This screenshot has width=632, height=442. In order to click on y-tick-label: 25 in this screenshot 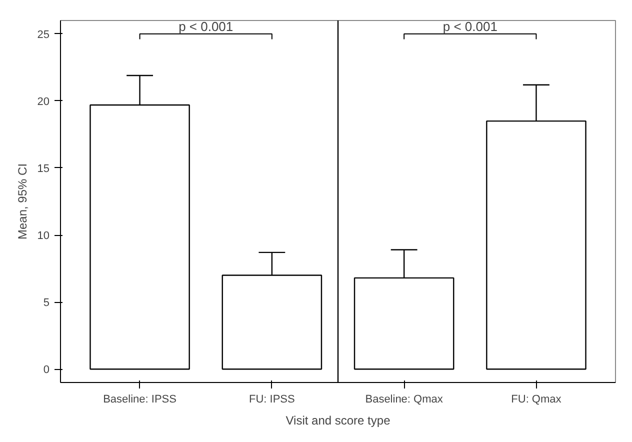, I will do `click(43, 34)`.